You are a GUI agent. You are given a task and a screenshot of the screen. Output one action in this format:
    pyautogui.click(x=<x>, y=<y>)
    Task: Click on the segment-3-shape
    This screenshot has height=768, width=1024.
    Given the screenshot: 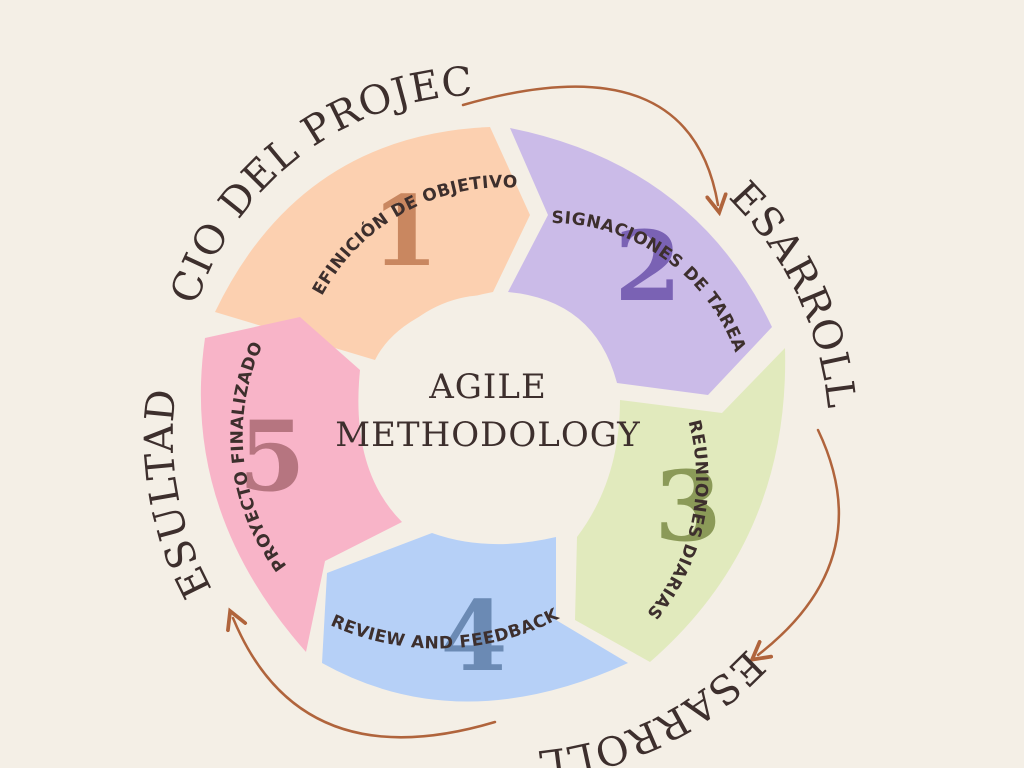 What is the action you would take?
    pyautogui.click(x=680, y=505)
    